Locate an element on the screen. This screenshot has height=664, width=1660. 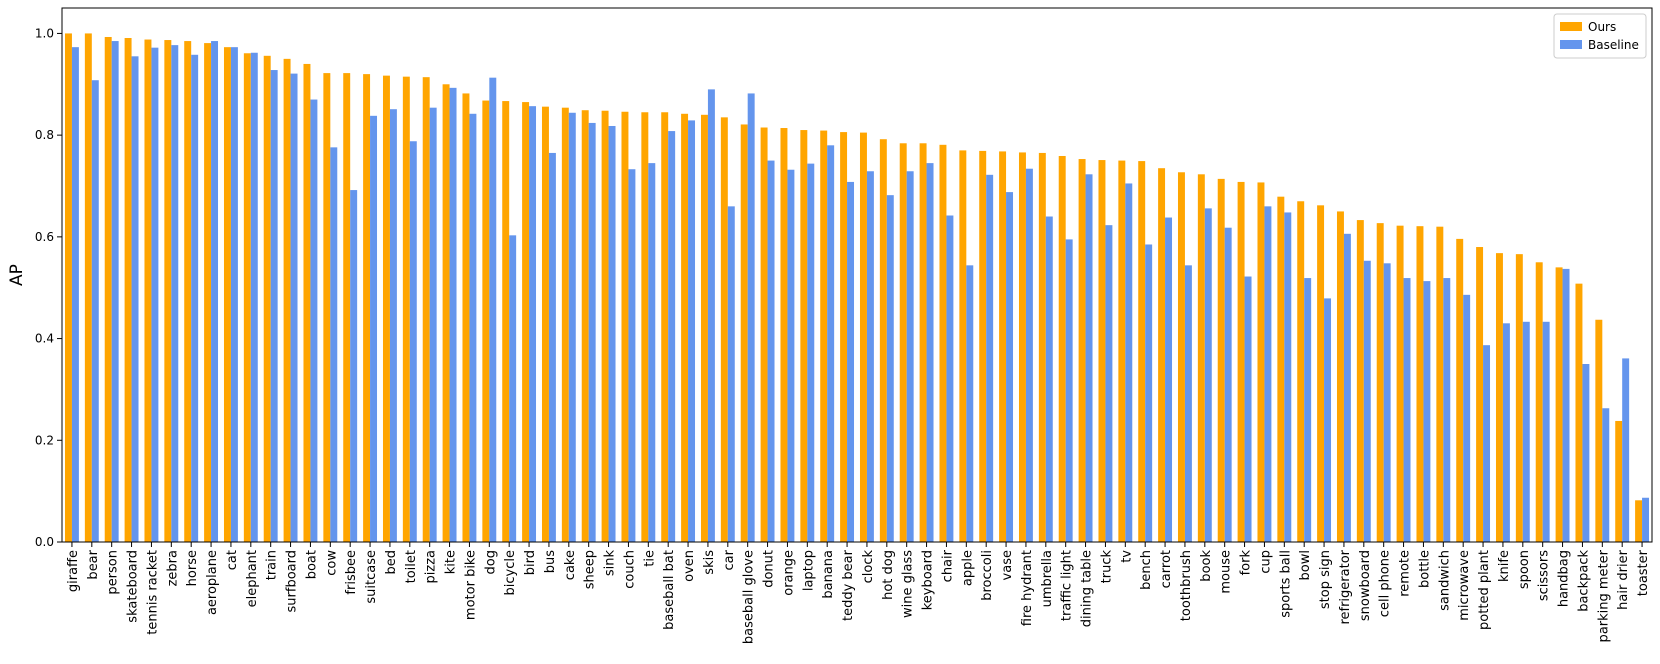
x-tick-label: spoon is located at coordinates (1524, 569).